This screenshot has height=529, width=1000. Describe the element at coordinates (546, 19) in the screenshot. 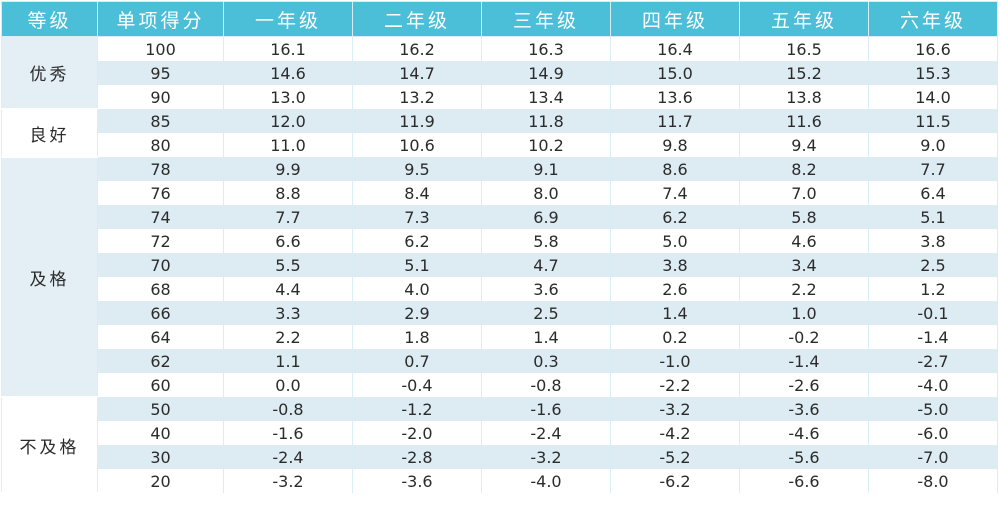

I see `header-grade-3: 三年级` at that location.